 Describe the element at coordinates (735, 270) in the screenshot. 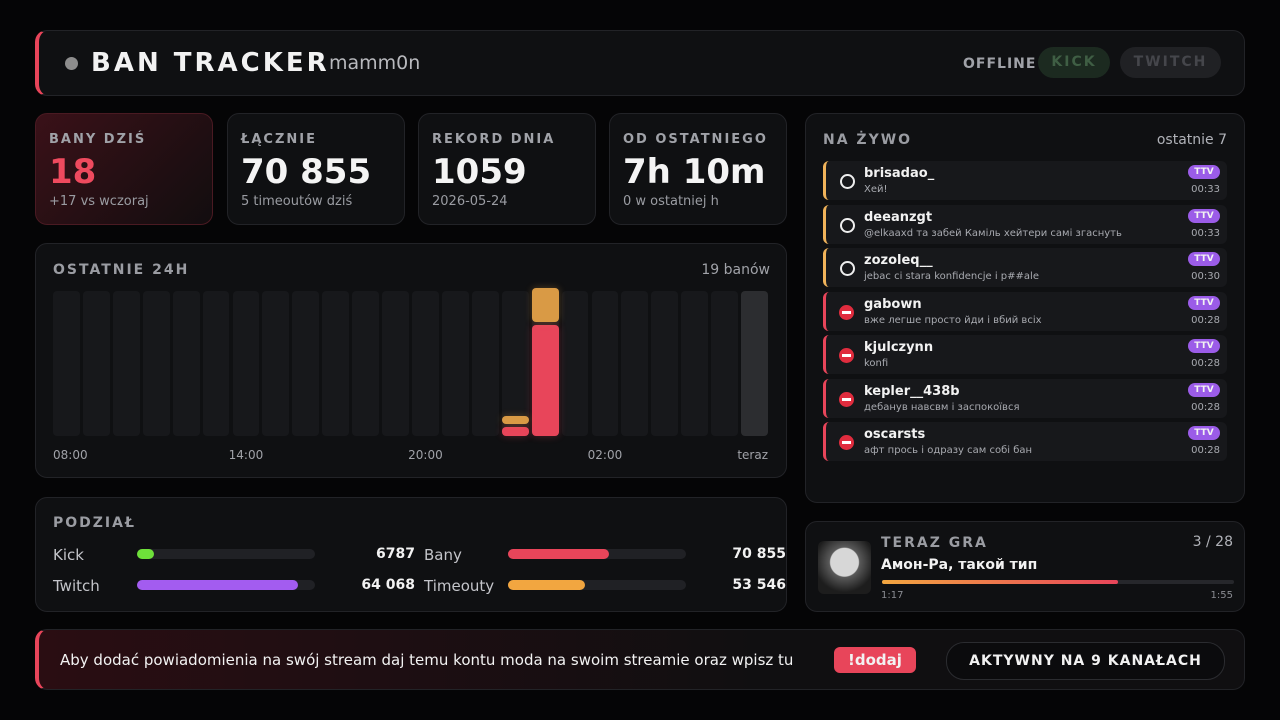

I see `chart-subtitle: 19 banów` at that location.